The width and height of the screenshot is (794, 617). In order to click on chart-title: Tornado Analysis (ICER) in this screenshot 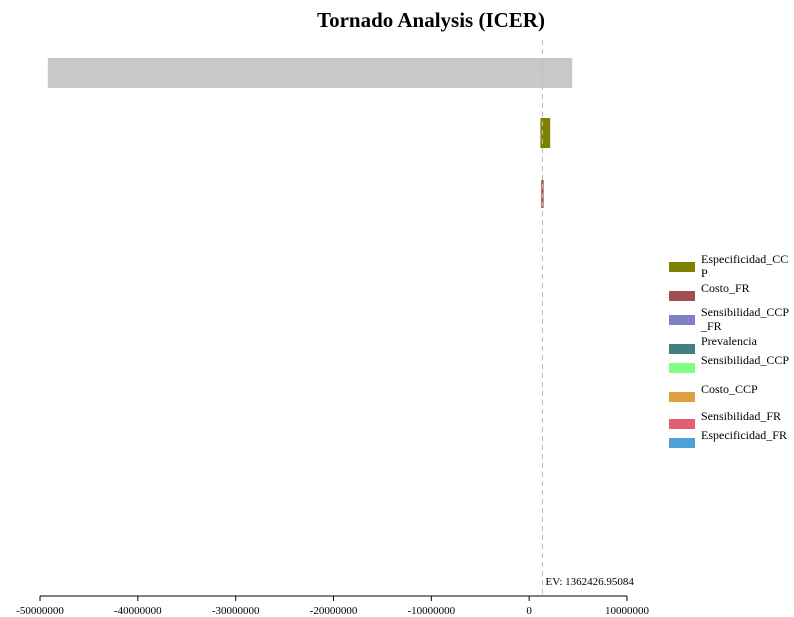, I will do `click(431, 20)`.